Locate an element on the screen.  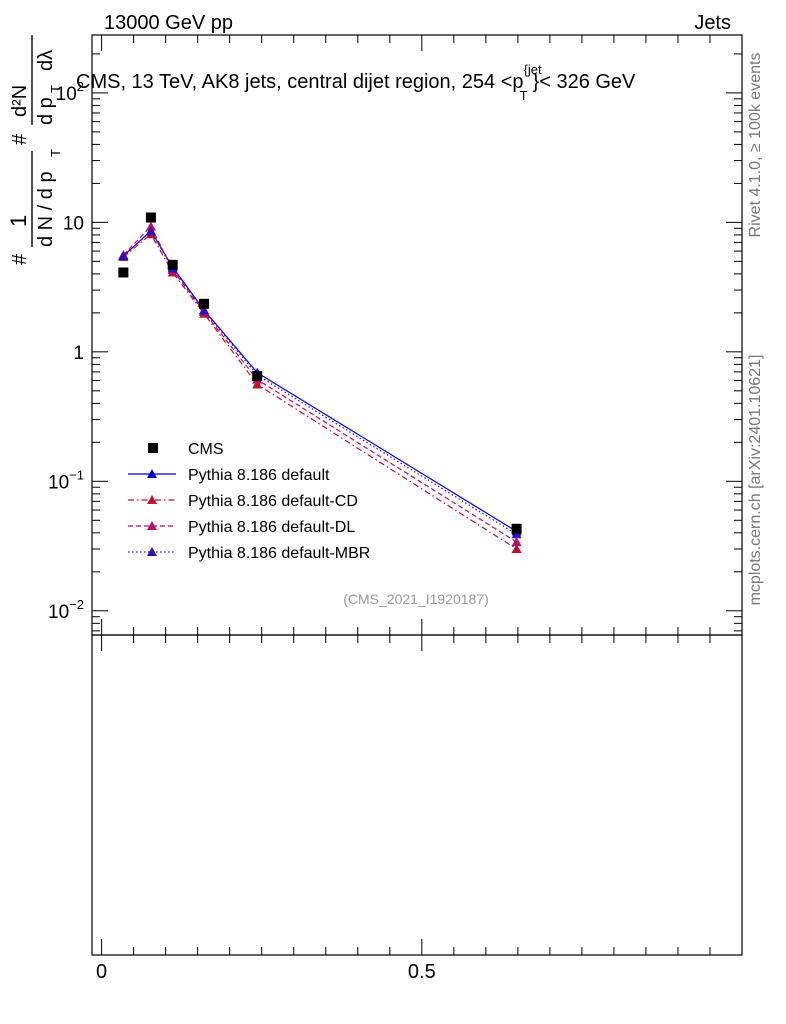
ylabel-dlambda: dλ is located at coordinates (46, 60).